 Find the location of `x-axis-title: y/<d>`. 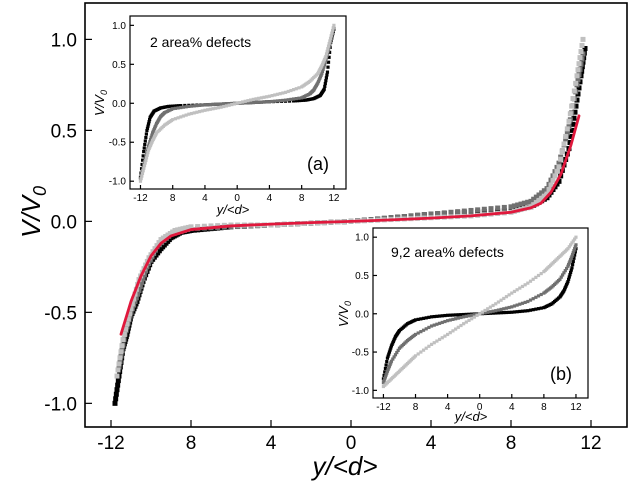

x-axis-title: y/<d> is located at coordinates (343, 466).